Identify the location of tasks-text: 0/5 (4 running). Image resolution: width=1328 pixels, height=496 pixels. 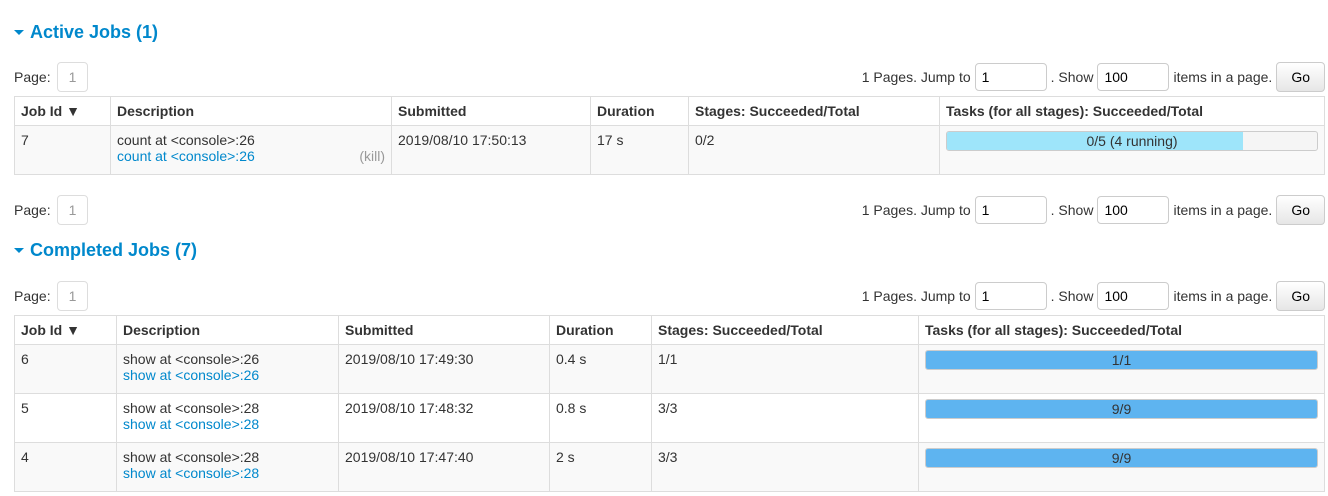
(1132, 141).